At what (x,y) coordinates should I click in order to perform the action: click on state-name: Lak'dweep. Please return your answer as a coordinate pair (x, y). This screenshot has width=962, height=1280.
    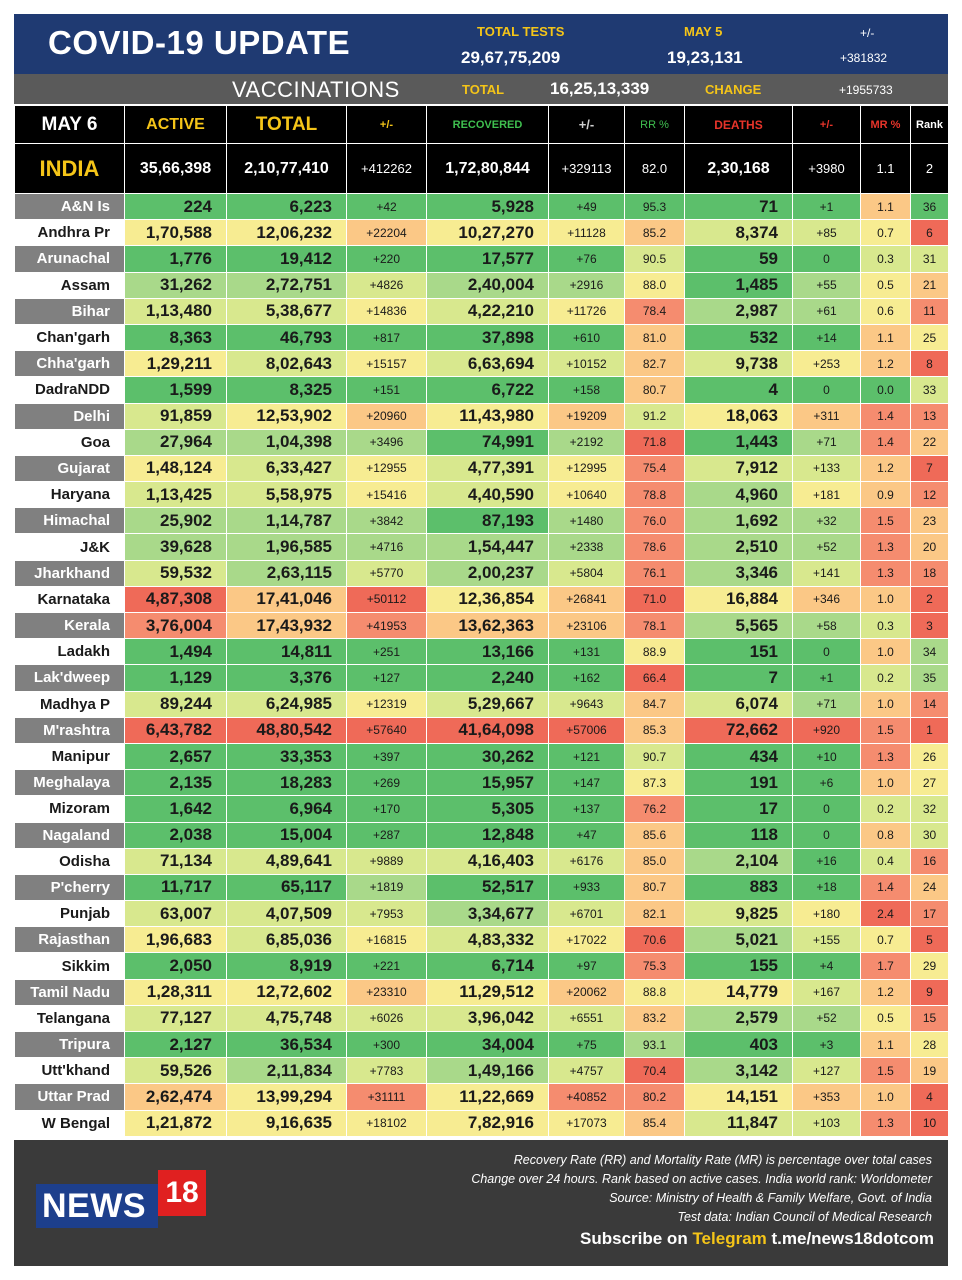
    Looking at the image, I should click on (69, 678).